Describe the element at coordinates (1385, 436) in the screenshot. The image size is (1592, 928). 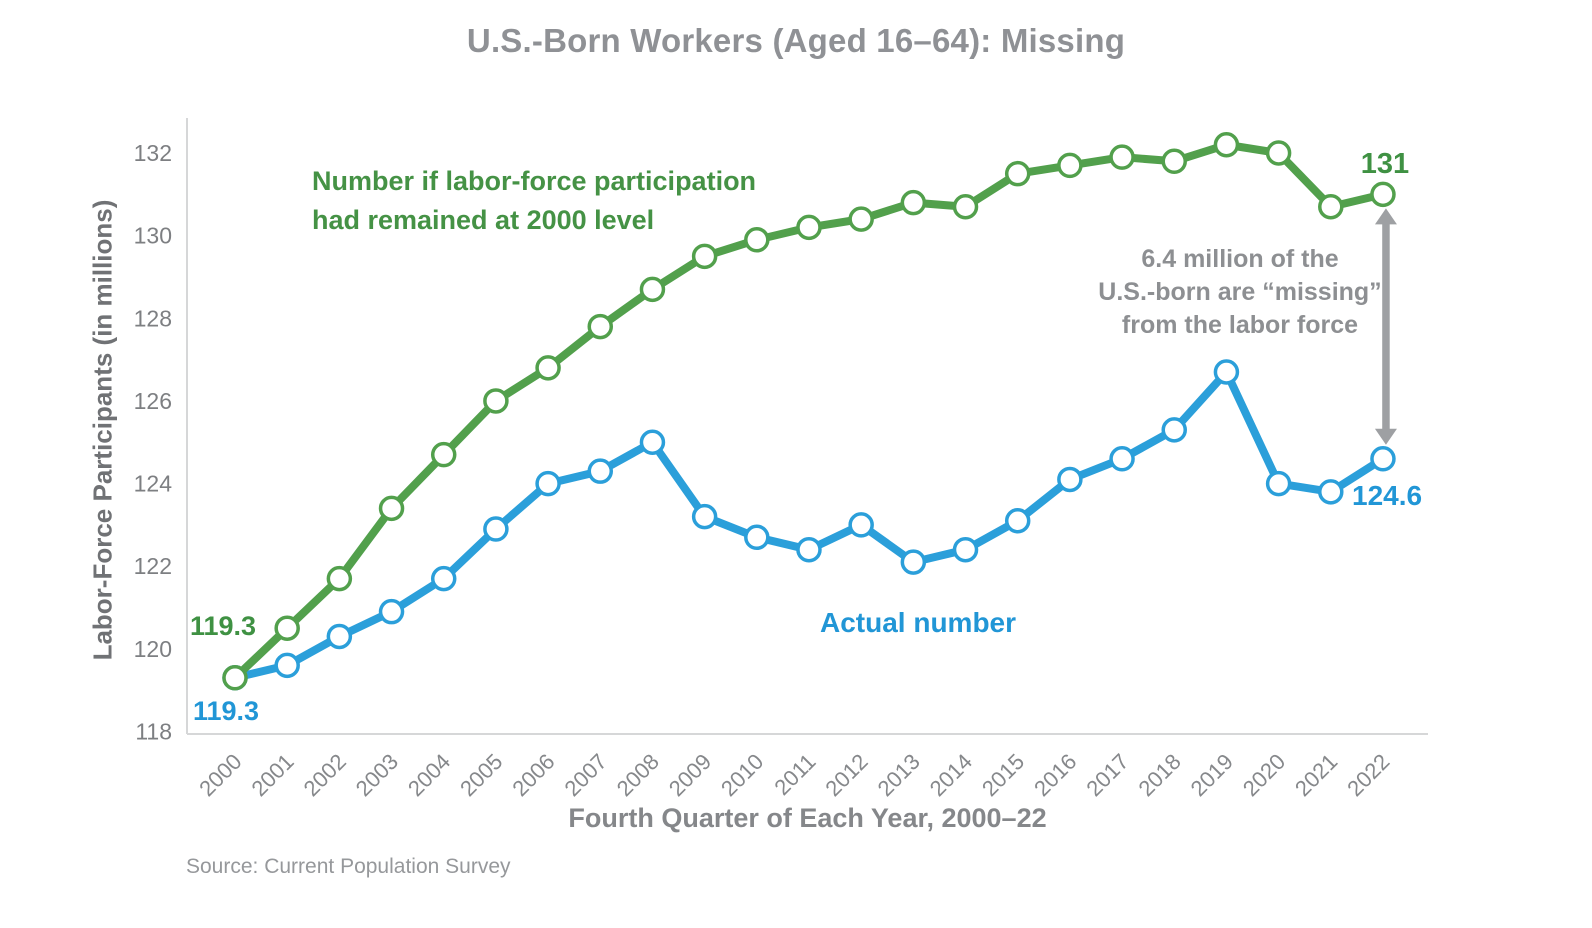
I see `gap-arrow-head-down` at that location.